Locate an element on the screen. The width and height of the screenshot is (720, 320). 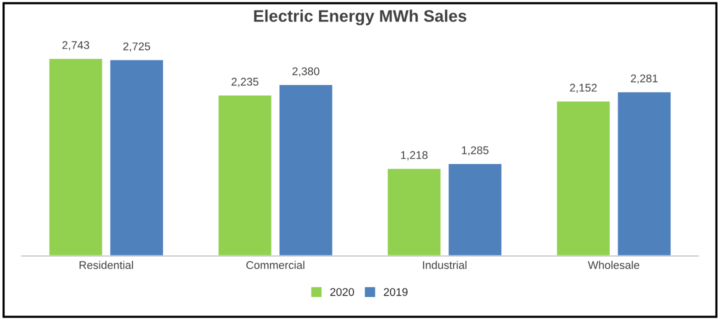
data-label: 2,235 is located at coordinates (245, 82).